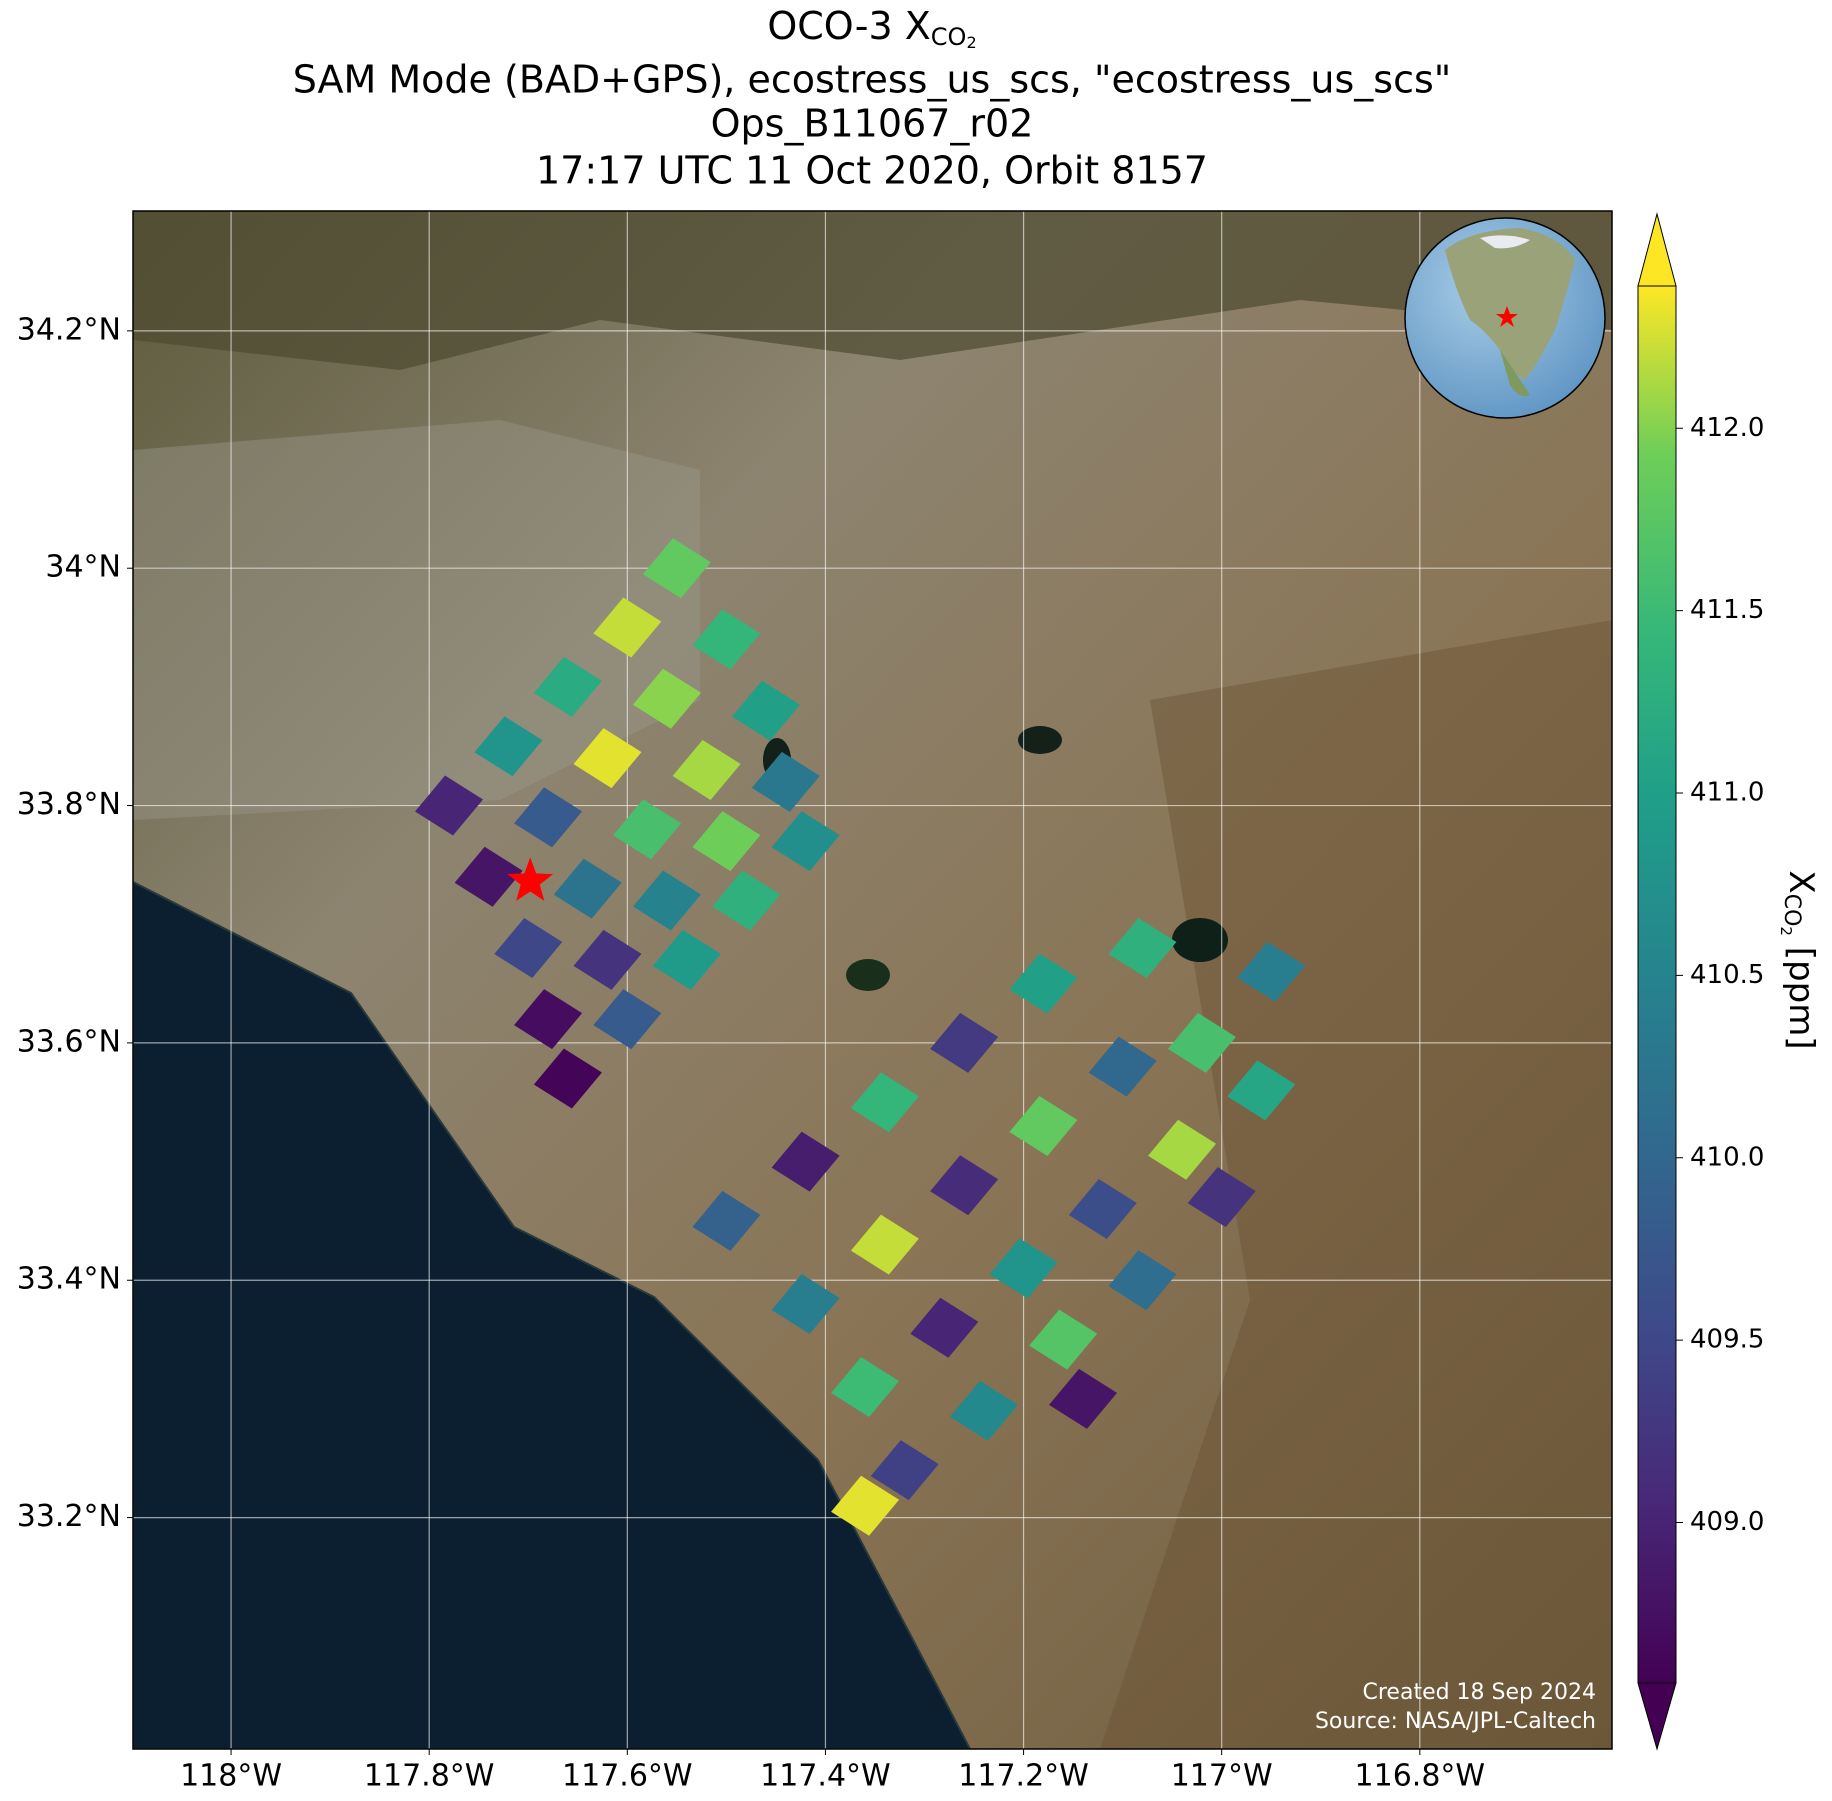 The image size is (1832, 1801). I want to click on colorbar-tick-label: 411.0, so click(1727, 793).